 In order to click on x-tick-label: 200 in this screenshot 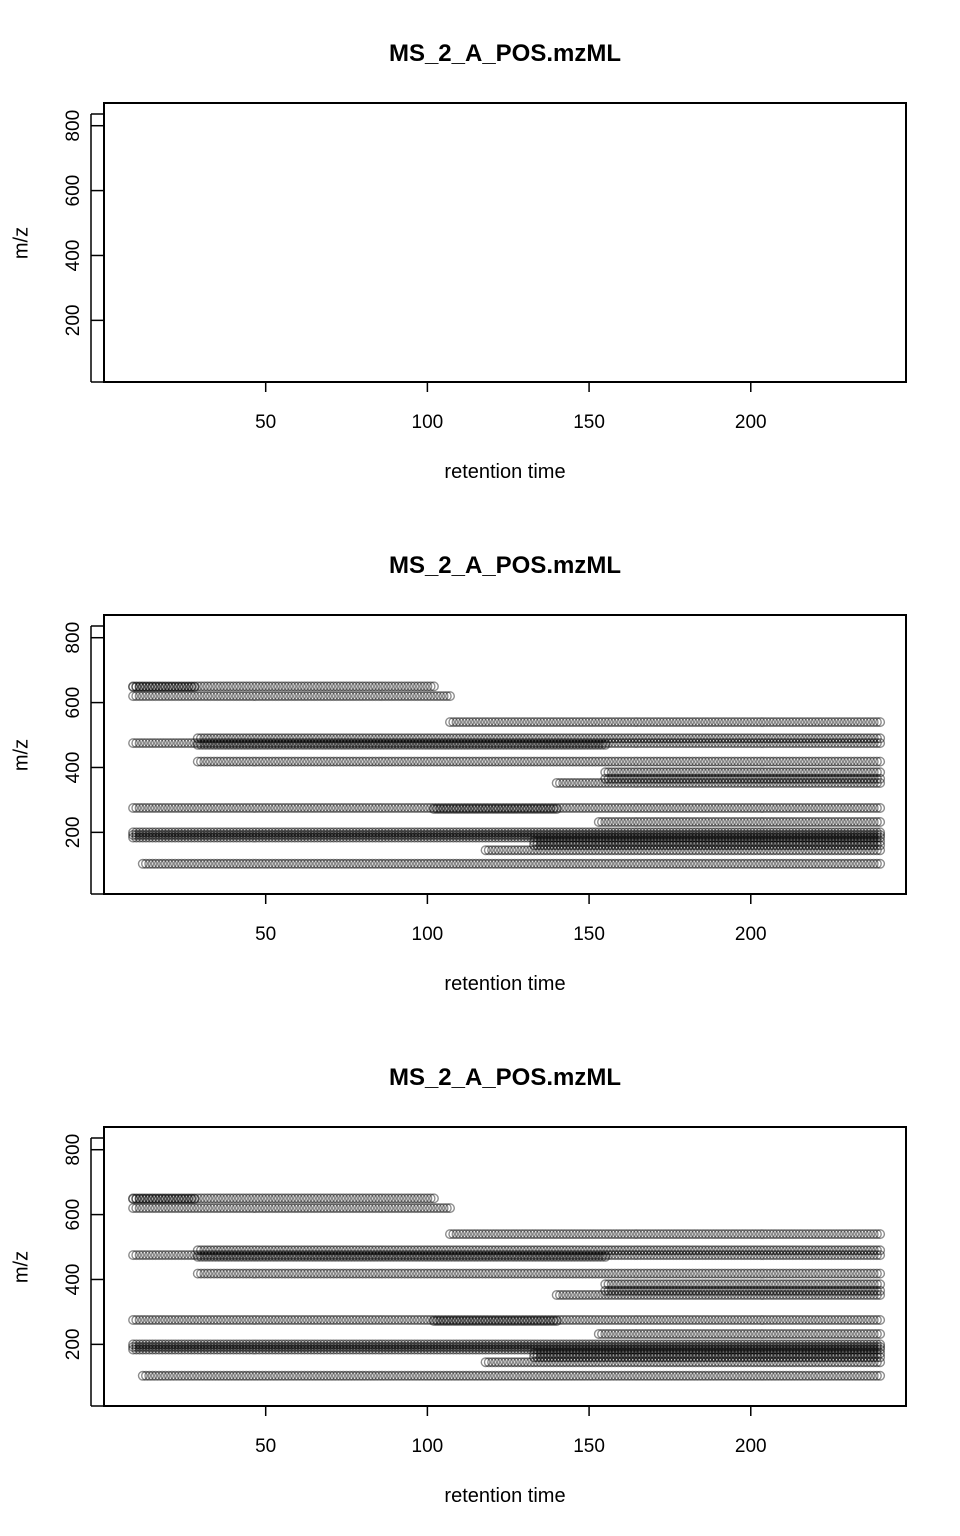, I will do `click(751, 1446)`.